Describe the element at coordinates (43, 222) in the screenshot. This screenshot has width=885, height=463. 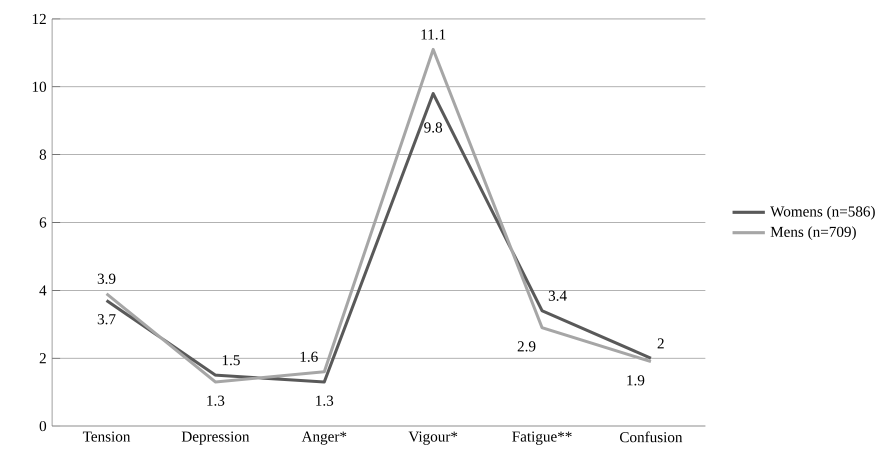
I see `y-tick-label: 6` at that location.